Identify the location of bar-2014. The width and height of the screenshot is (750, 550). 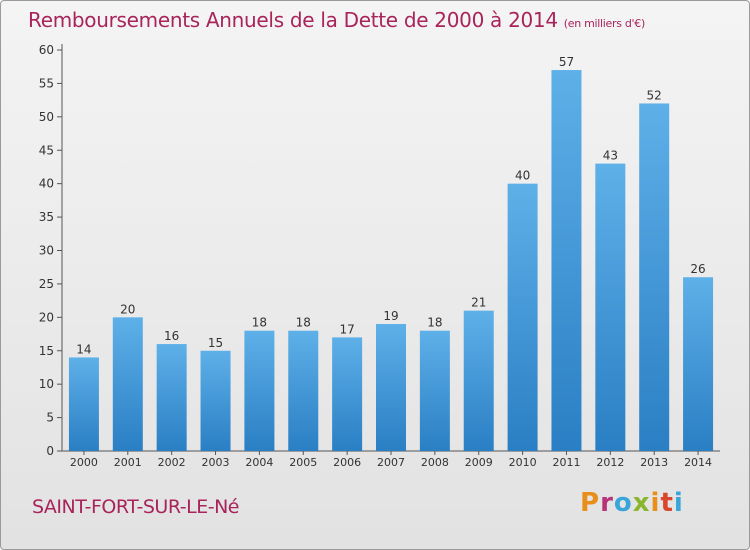
(698, 364).